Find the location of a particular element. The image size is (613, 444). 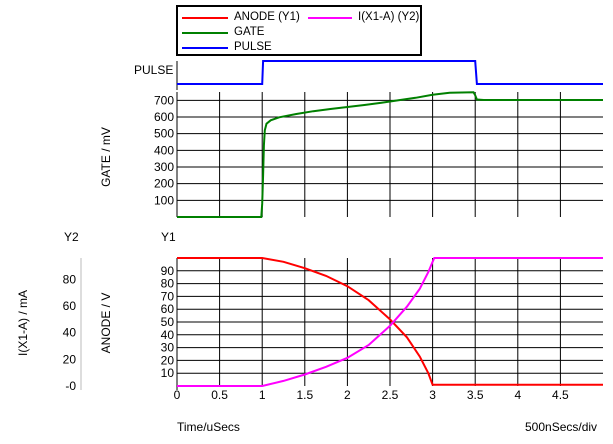

pulse-axis-label: PULSE is located at coordinates (154, 70).